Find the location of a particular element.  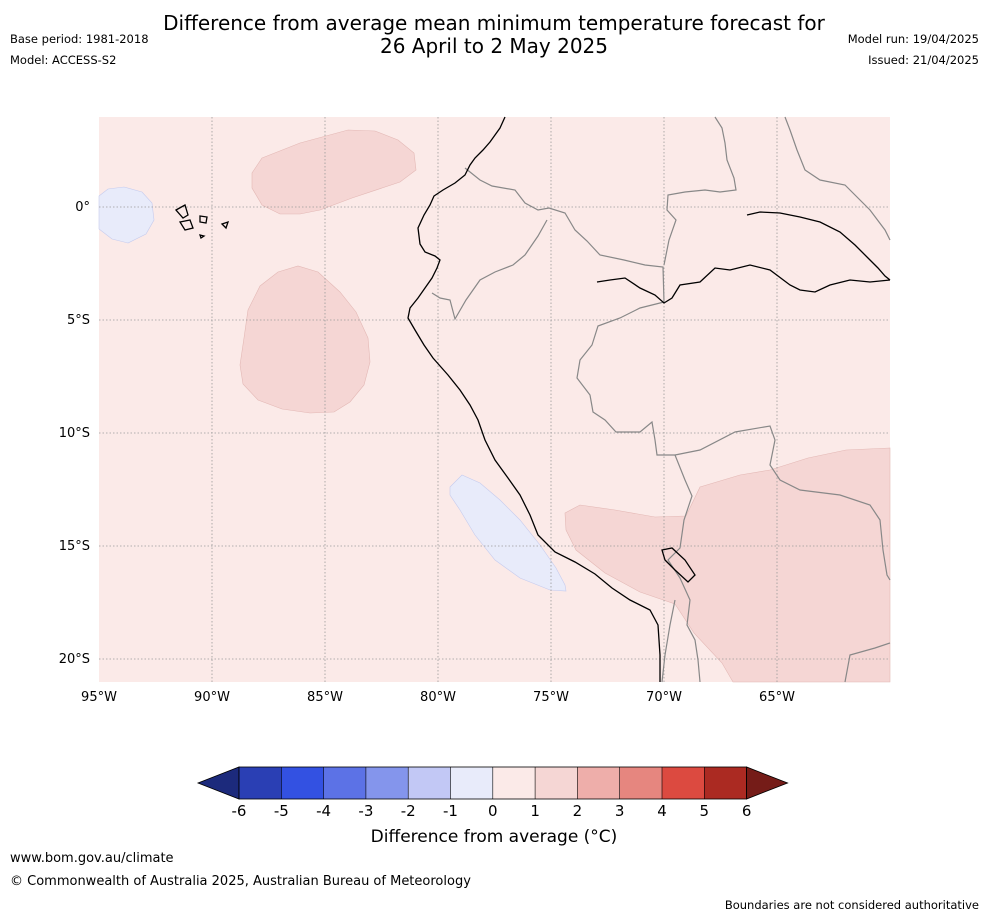

lat-label: 10°S is located at coordinates (74, 433).